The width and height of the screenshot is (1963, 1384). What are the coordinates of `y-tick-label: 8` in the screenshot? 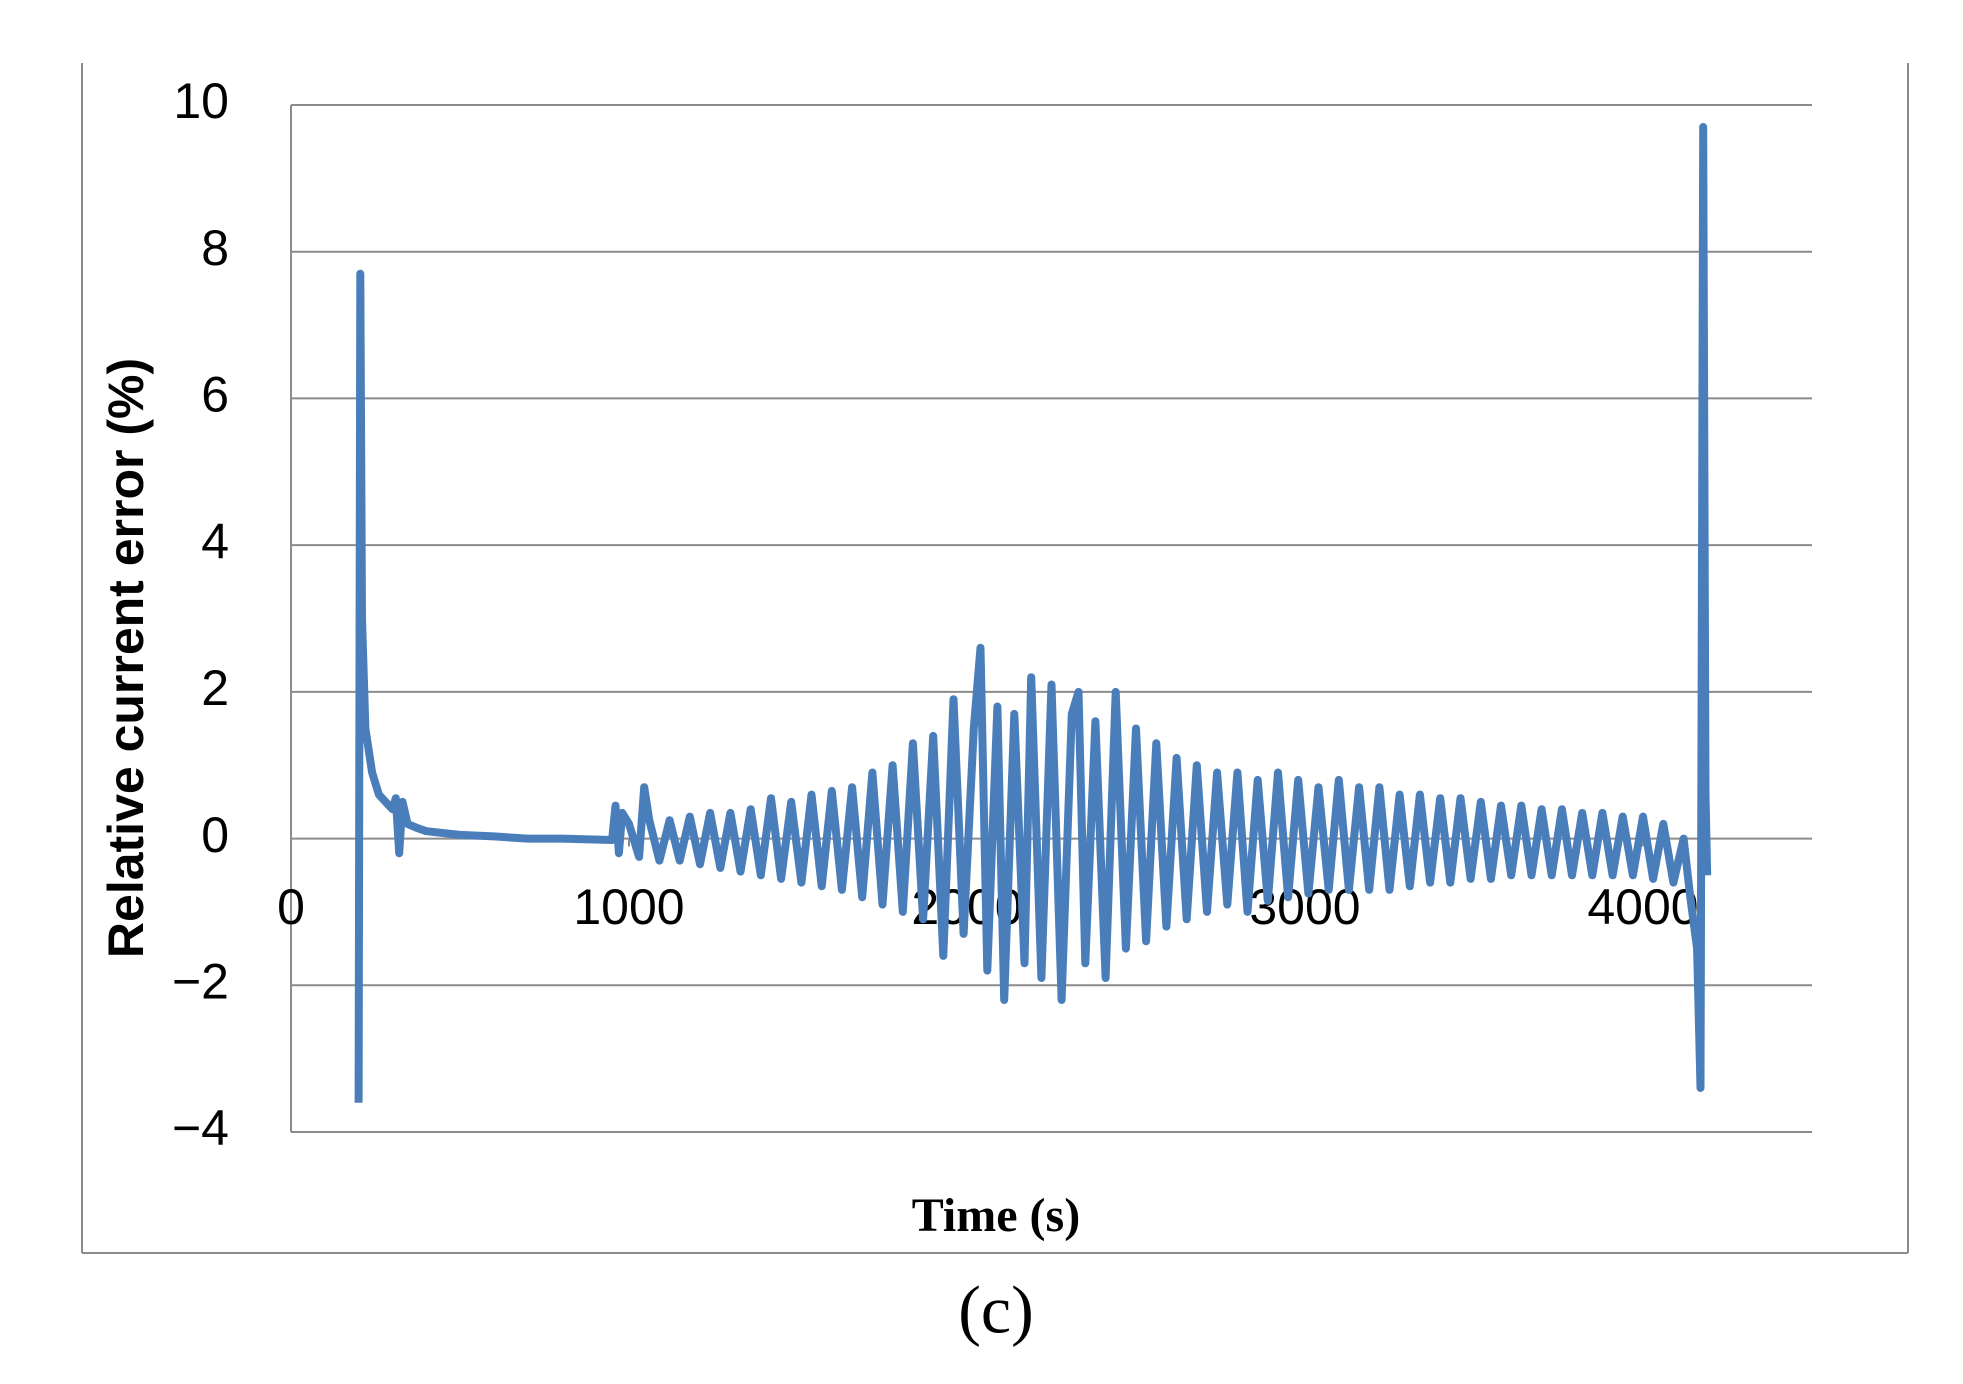 It's located at (215, 248).